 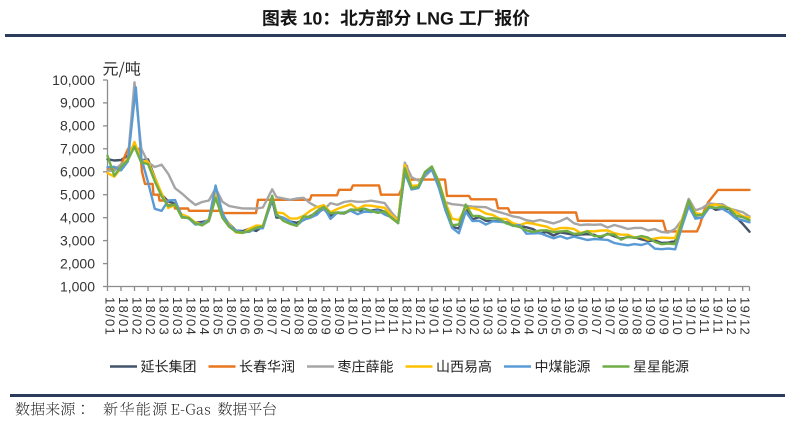 I want to click on svg-text: 4,000, so click(x=77, y=218).